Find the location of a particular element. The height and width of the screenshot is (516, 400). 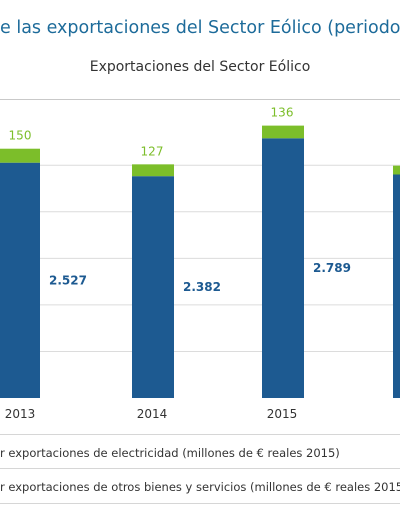

data-label-other-goods-2015: 136 is located at coordinates (282, 113).